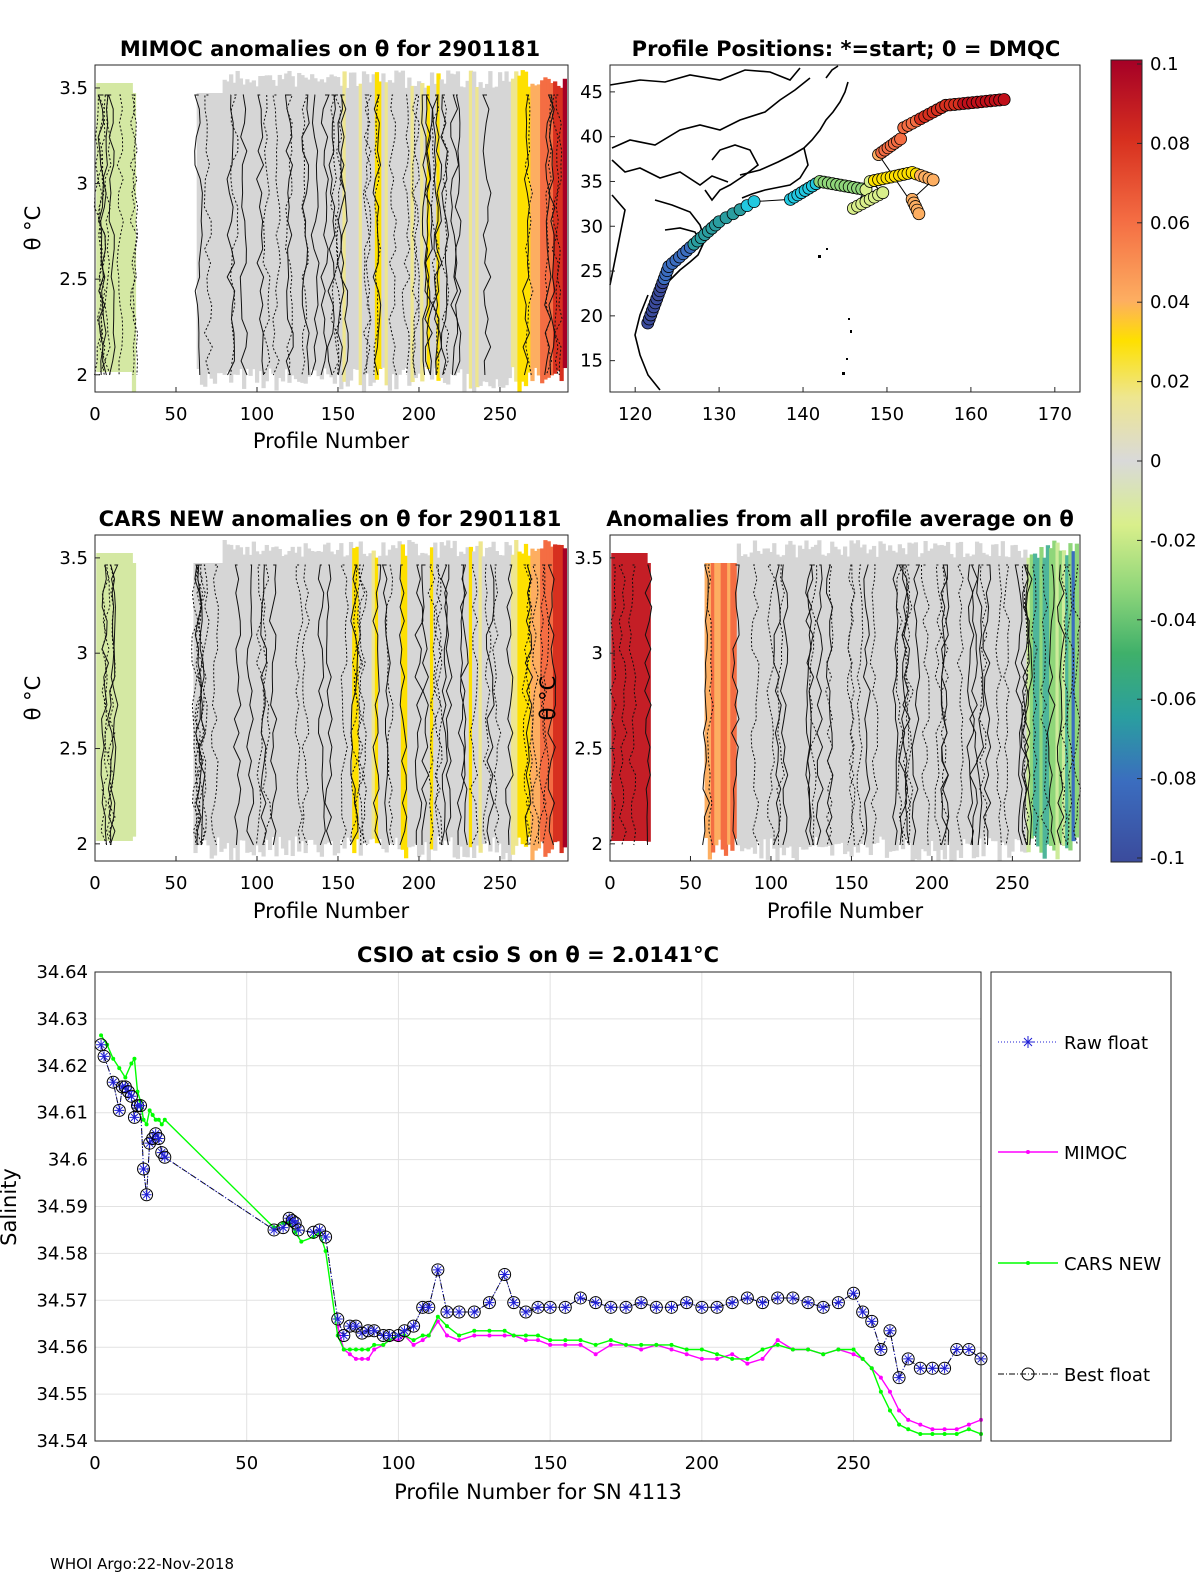 The image size is (1200, 1575). I want to click on y-tick-label: 35, so click(591, 181).